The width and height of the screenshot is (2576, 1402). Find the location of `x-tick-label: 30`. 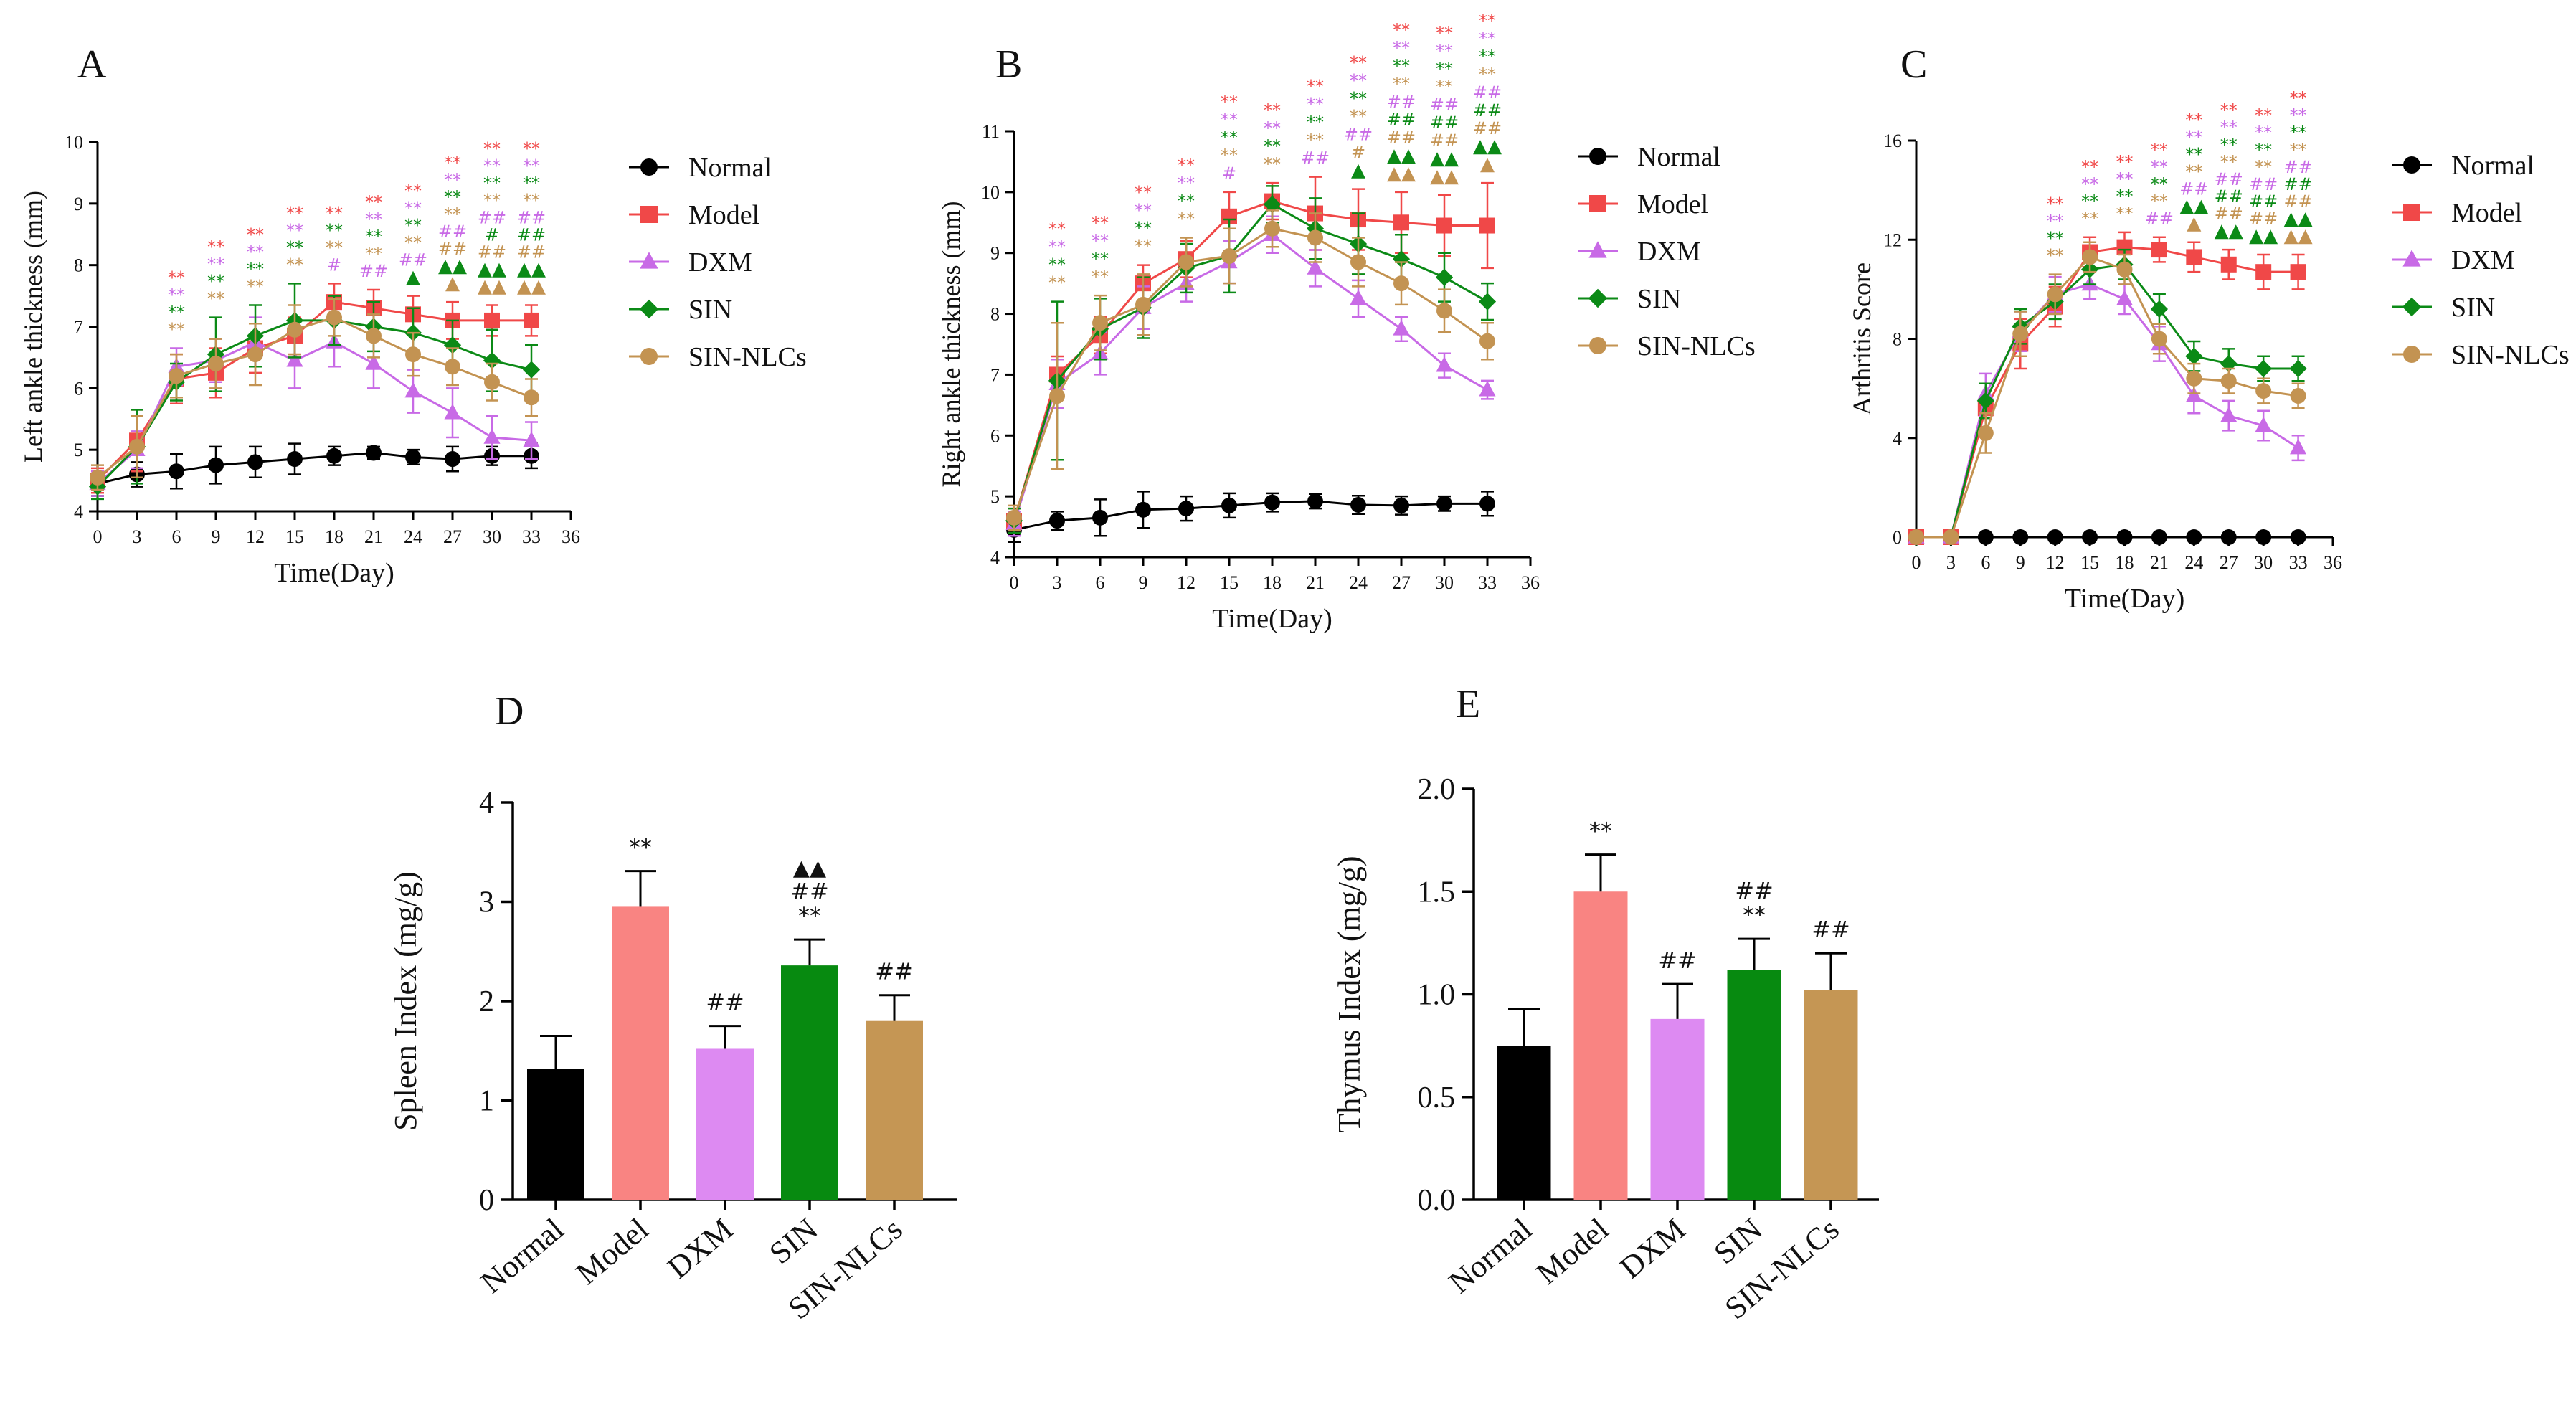

x-tick-label: 30 is located at coordinates (1444, 583).